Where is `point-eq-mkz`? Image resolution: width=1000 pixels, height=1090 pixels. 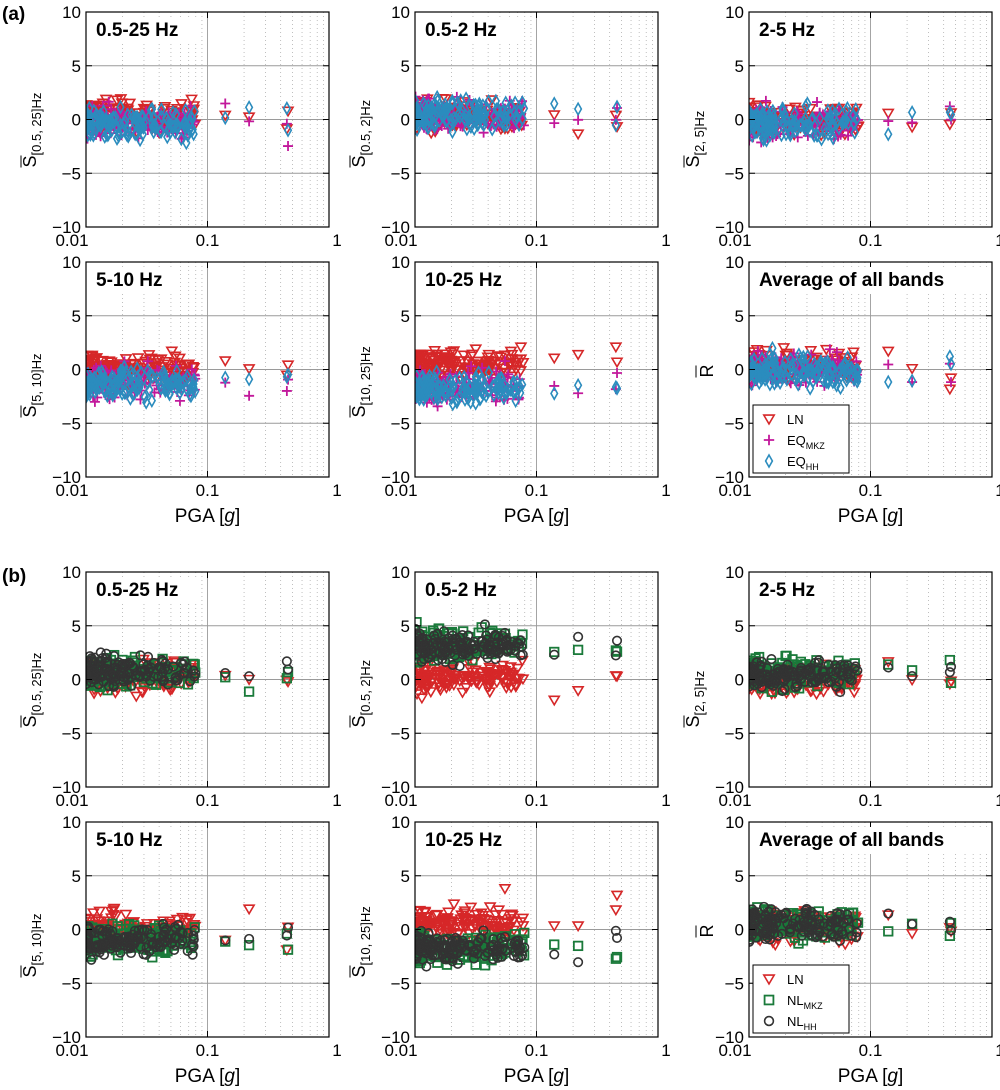 point-eq-mkz is located at coordinates (554, 123).